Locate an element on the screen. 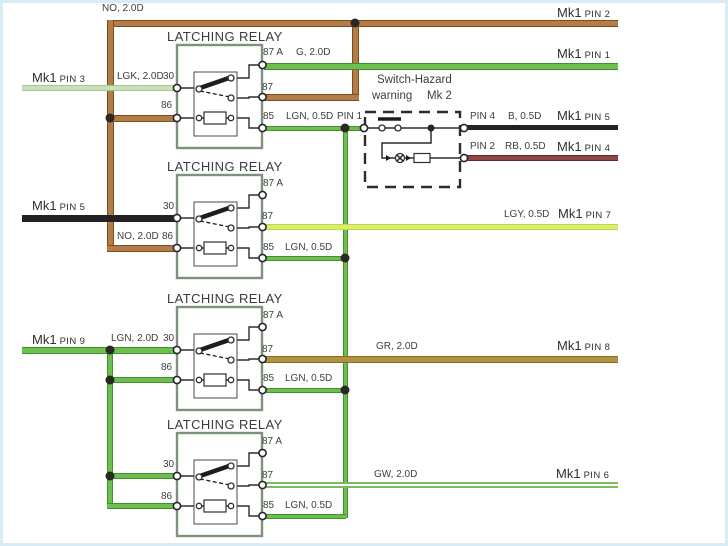 The image size is (728, 546). wire-lgn-left-vertical is located at coordinates (110, 428).